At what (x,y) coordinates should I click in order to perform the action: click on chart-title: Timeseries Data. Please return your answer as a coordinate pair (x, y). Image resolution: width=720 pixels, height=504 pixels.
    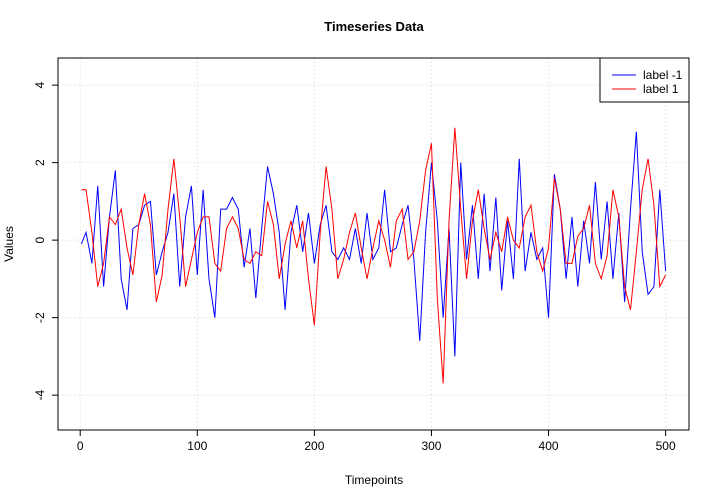
    Looking at the image, I should click on (374, 26).